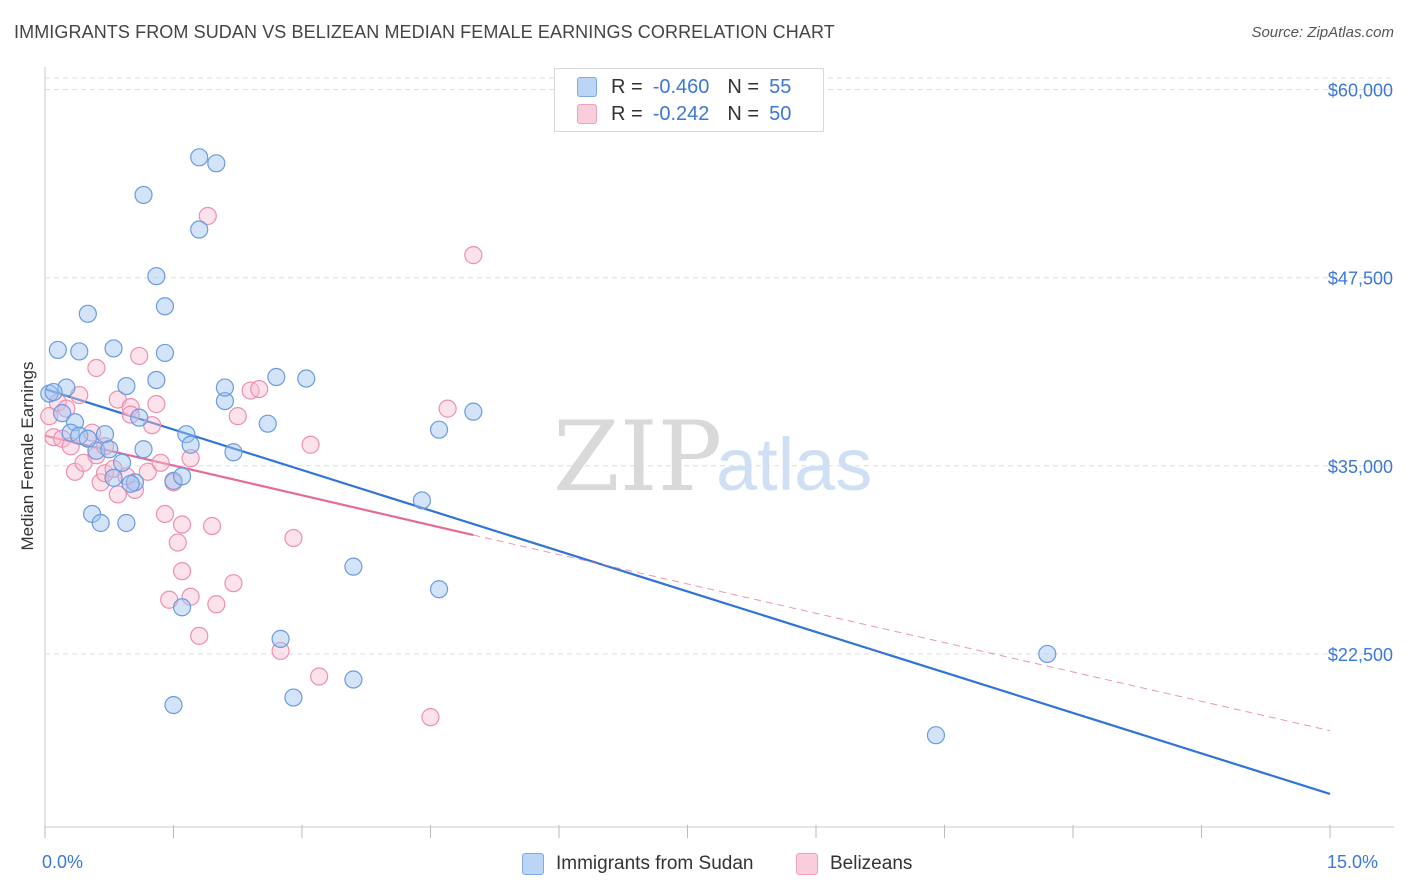  I want to click on legend-row-sudan: R = -0.460 N = 55, so click(684, 87).